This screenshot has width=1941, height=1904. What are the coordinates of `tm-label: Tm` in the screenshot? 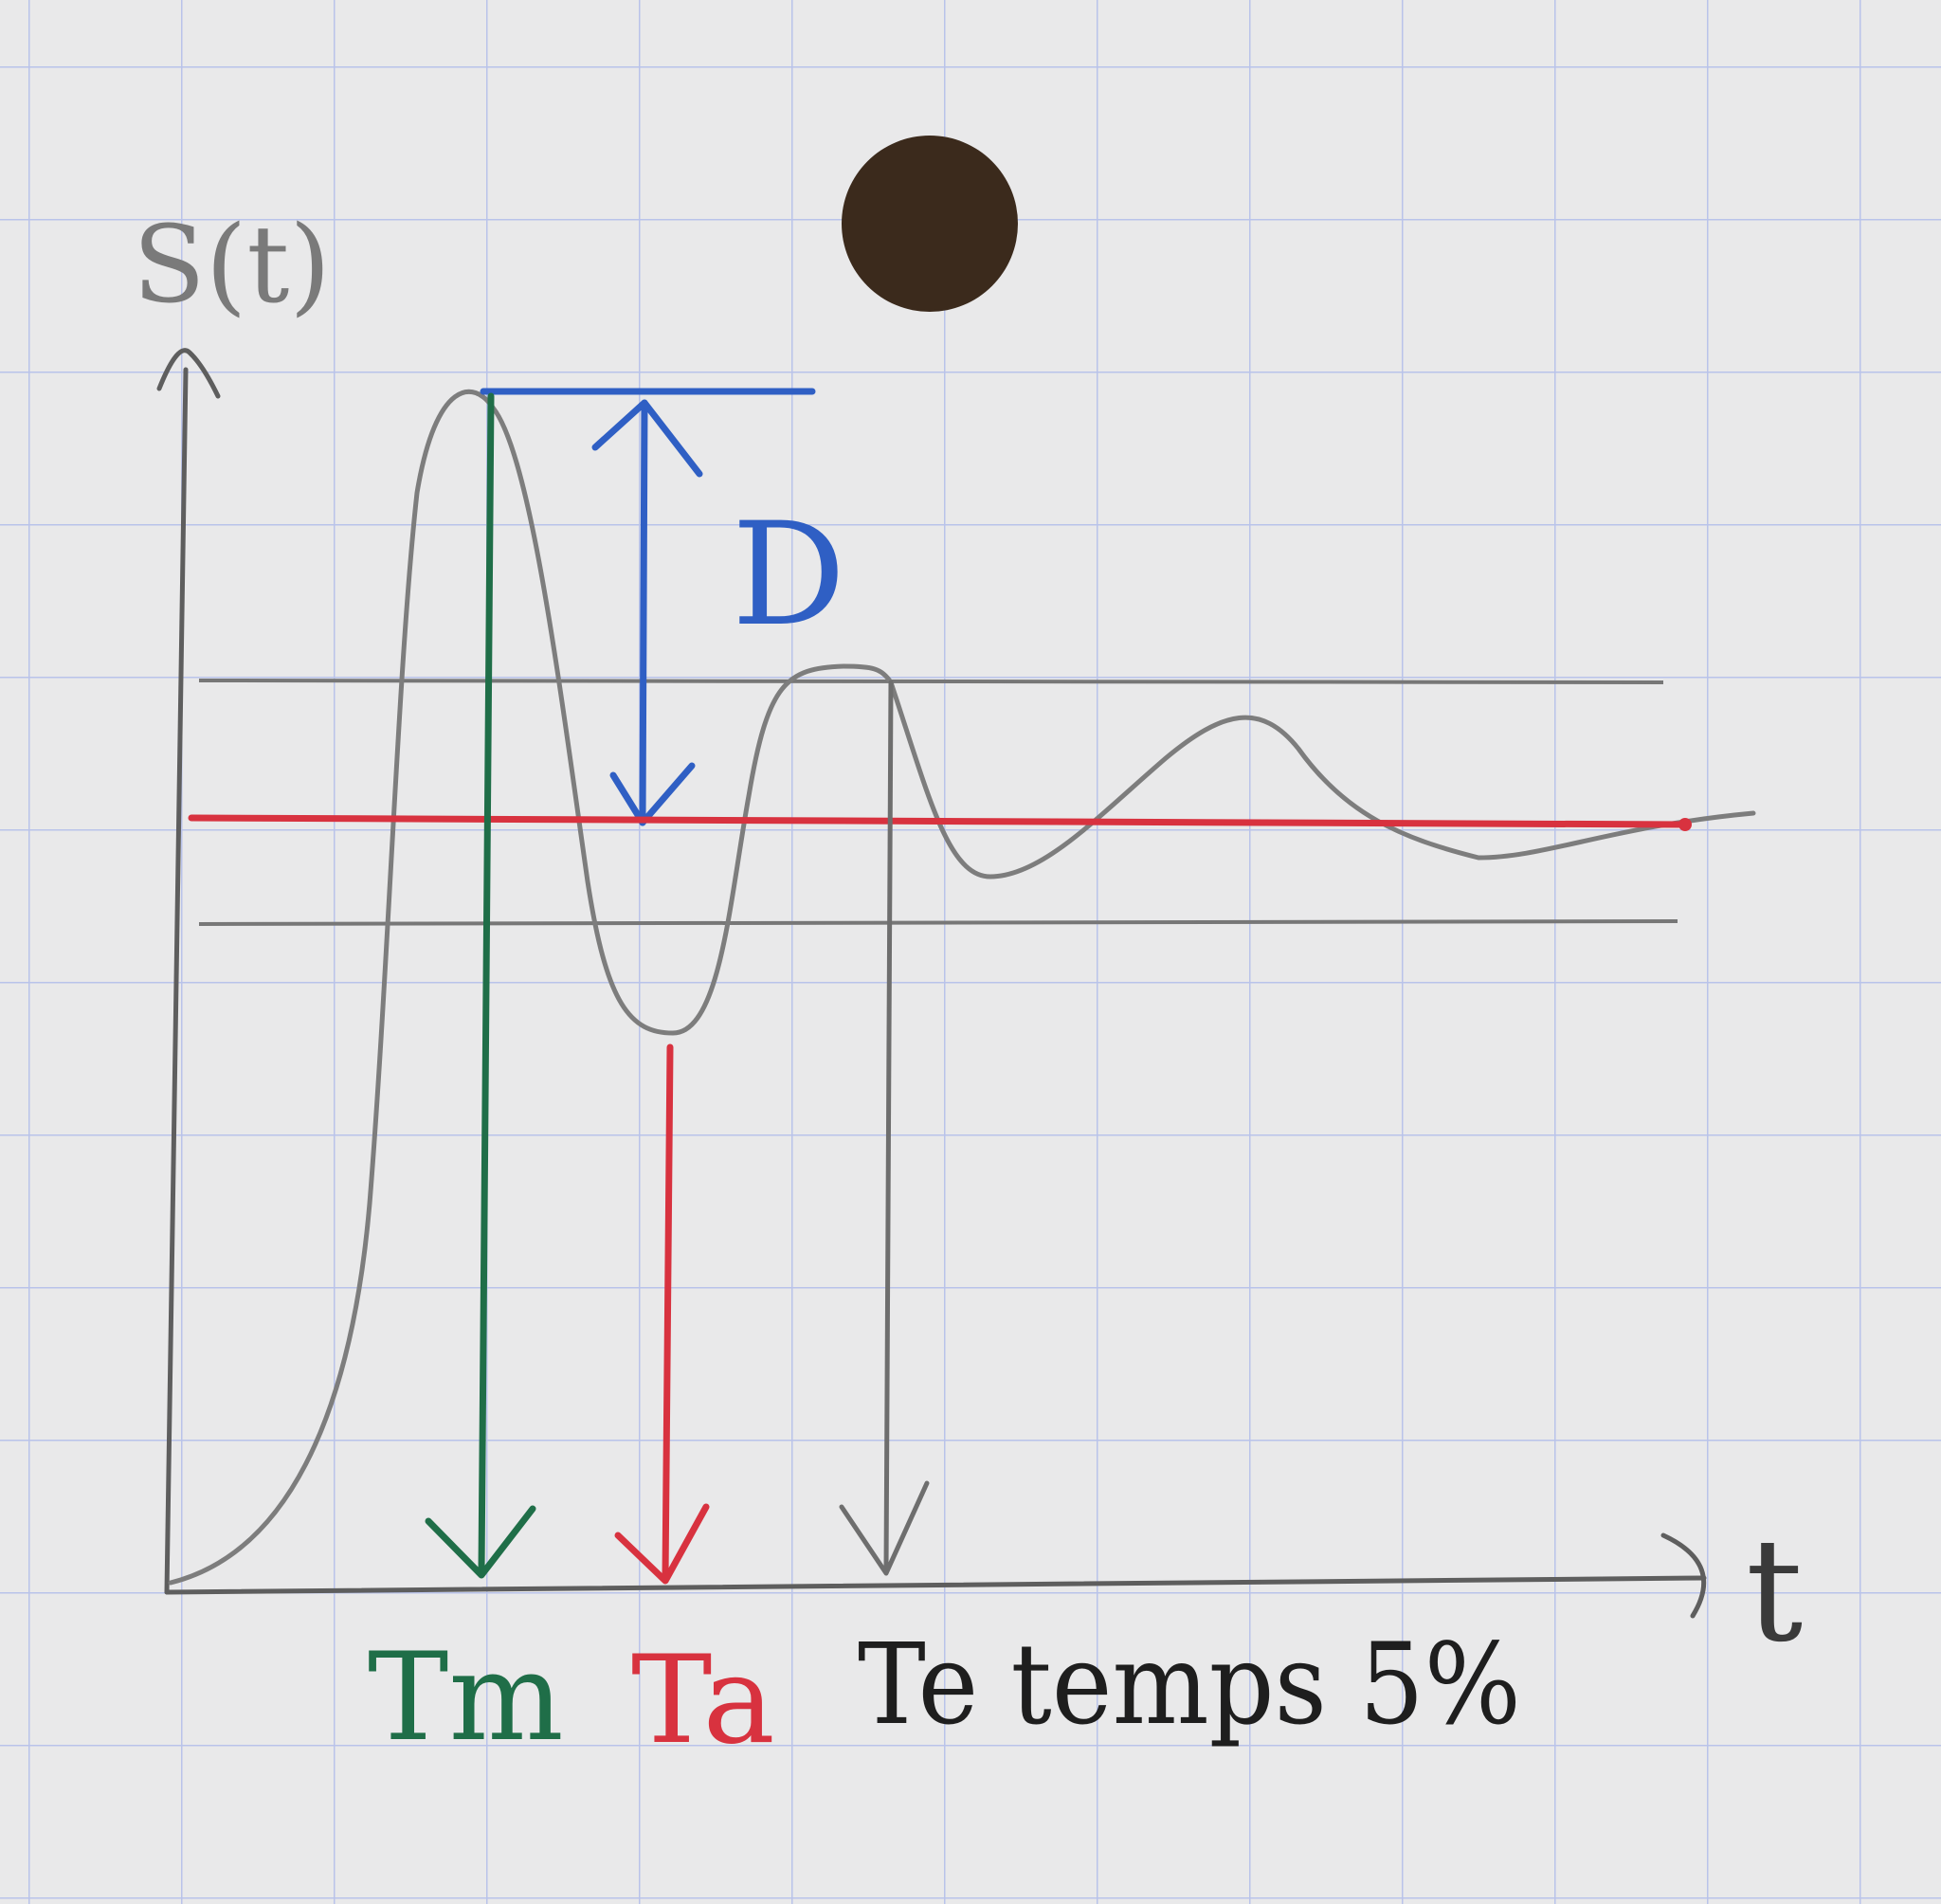 It's located at (466, 1697).